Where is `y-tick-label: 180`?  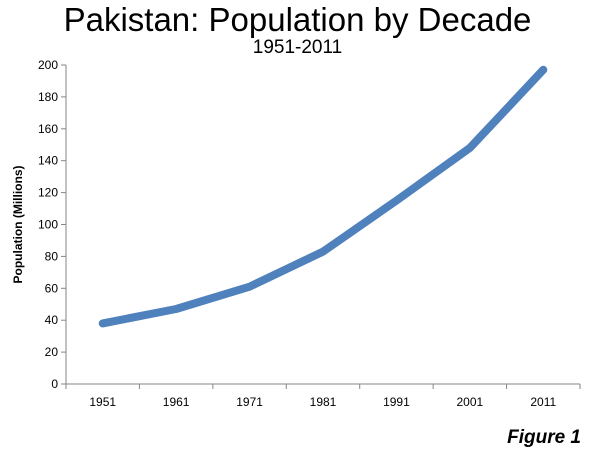 y-tick-label: 180 is located at coordinates (48, 97).